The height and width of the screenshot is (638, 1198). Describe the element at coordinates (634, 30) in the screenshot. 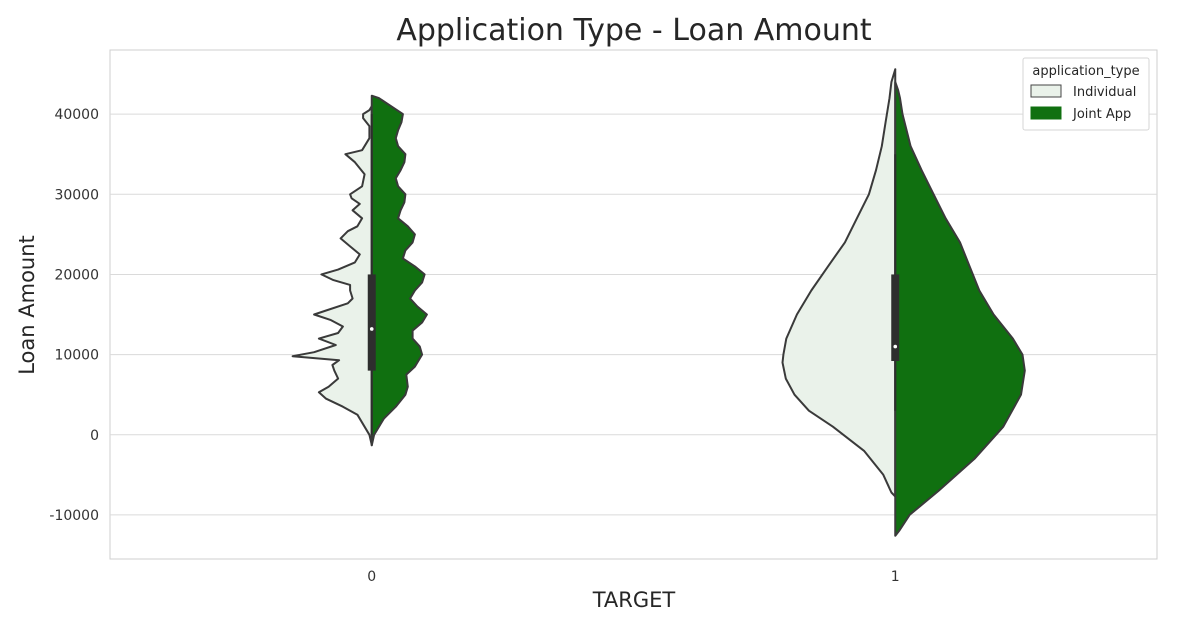

I see `chart-title: Application Type - Loan Amount` at that location.